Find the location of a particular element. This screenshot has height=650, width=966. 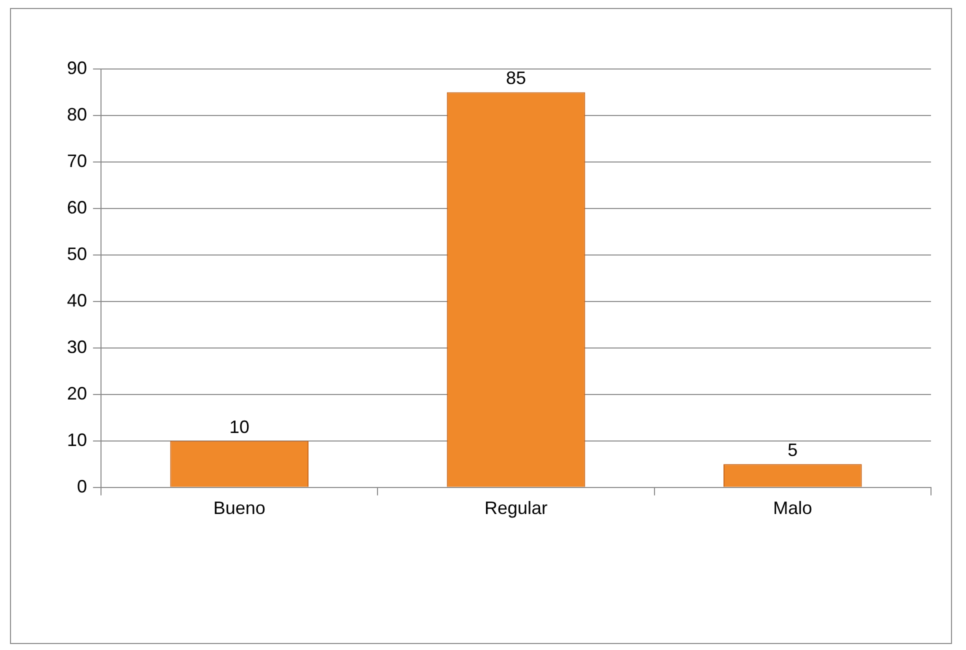

y-tick-label: 60 is located at coordinates (77, 207).